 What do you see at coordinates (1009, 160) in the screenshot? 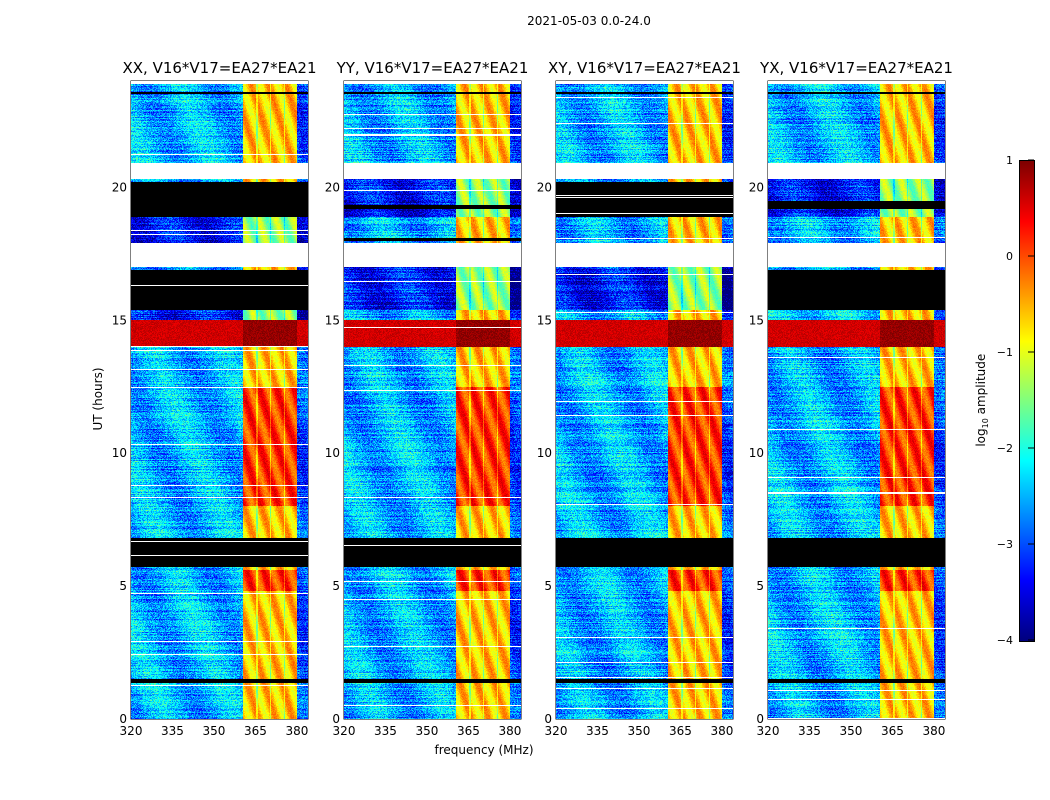
I see `colorbar-tick-label: 1` at bounding box center [1009, 160].